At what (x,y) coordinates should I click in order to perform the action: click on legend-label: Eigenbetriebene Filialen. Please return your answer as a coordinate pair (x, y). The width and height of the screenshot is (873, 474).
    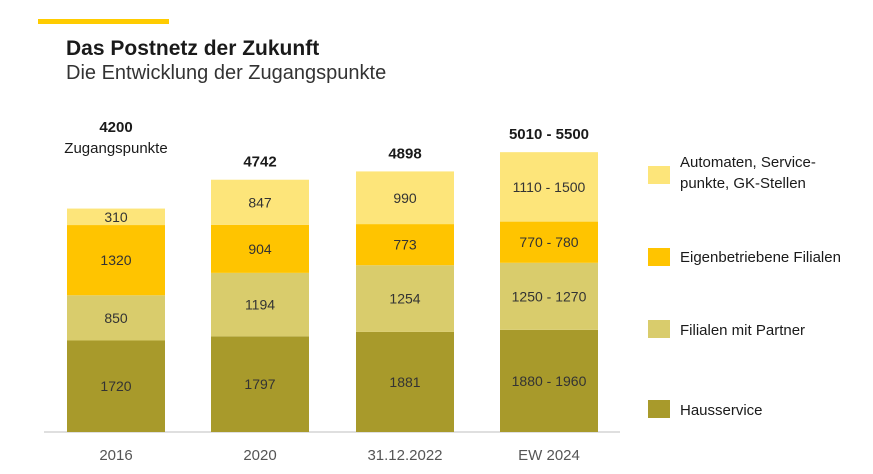
    Looking at the image, I should click on (760, 257).